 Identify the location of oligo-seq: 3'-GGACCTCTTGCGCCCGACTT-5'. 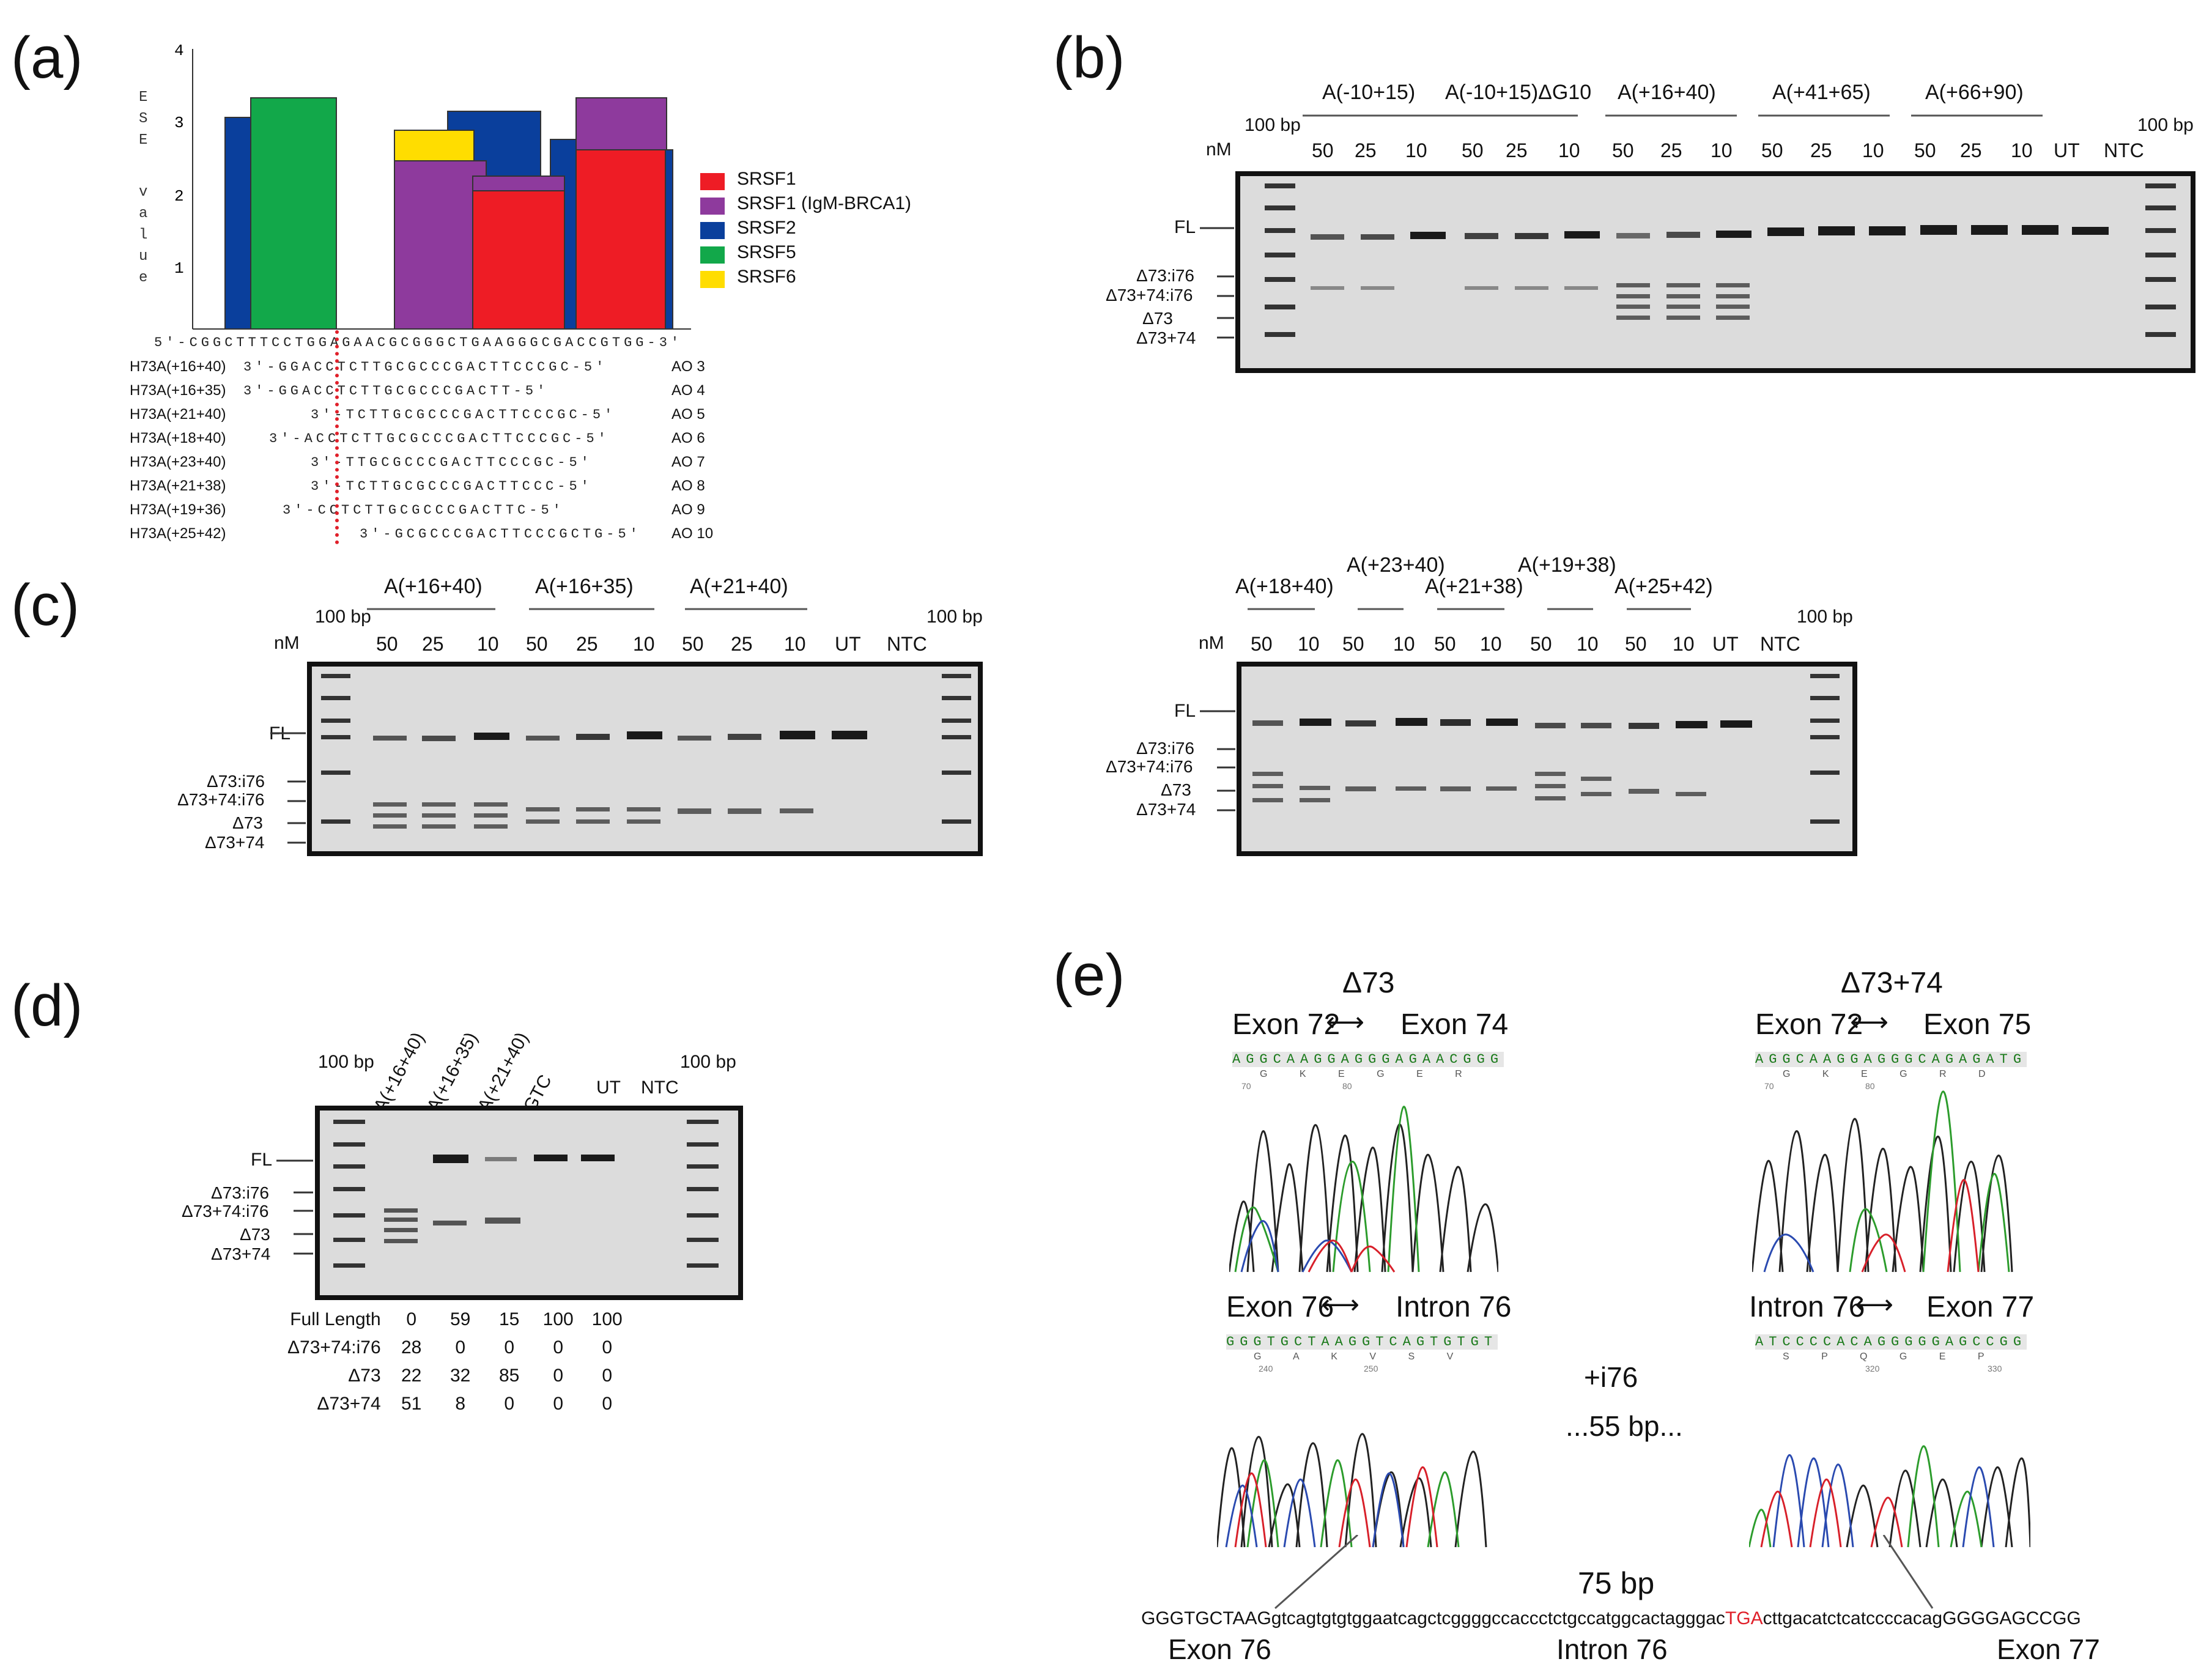
(396, 391).